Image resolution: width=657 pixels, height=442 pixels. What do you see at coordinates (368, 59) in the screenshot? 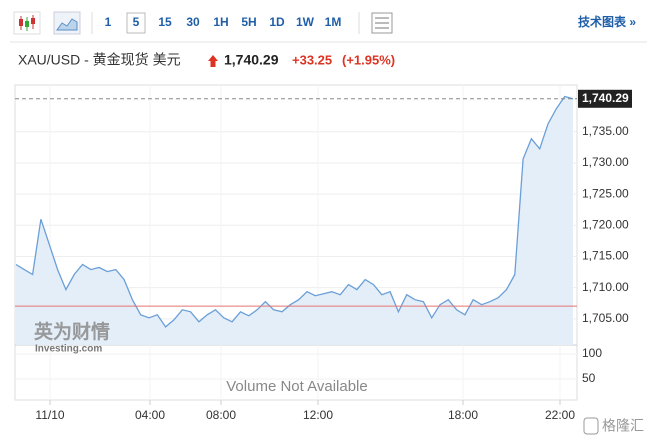
I see `change-pct: (+1.95%)` at bounding box center [368, 59].